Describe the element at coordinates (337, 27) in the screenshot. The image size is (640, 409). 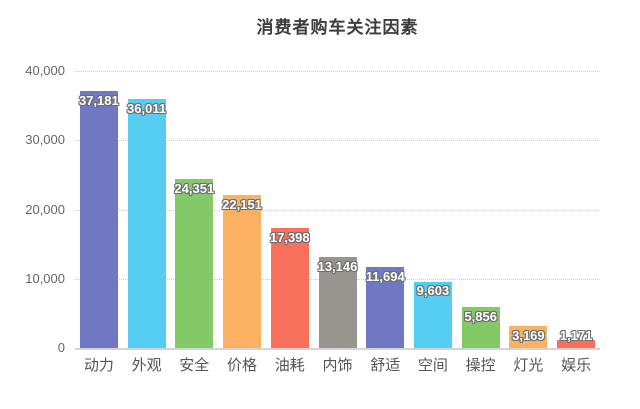
I see `chart-title: 消费者购车关注因素` at that location.